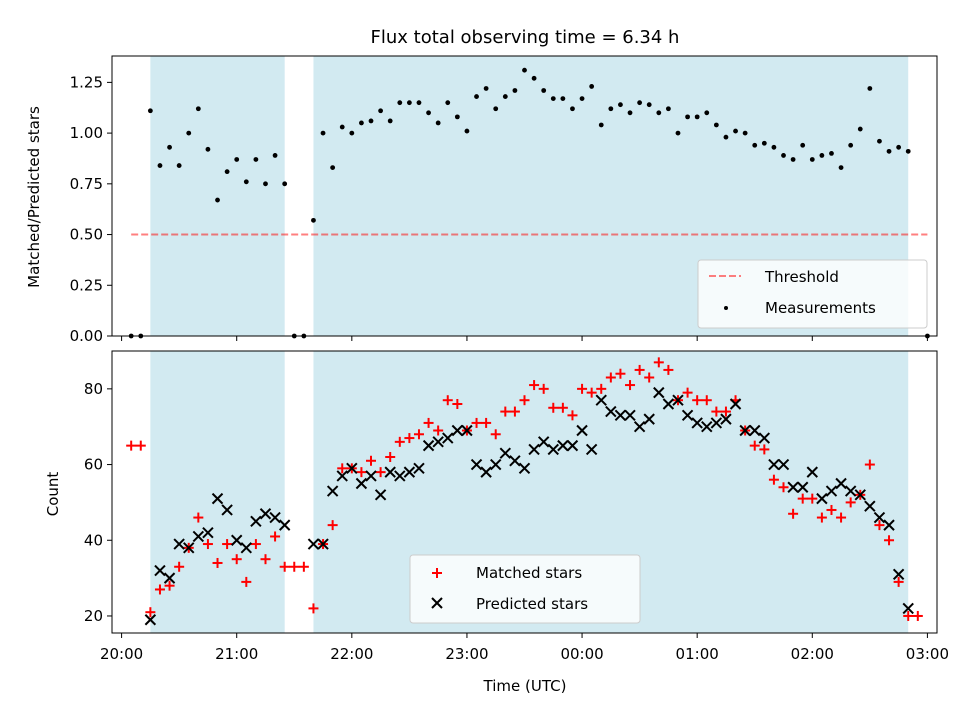 The width and height of the screenshot is (960, 720). Describe the element at coordinates (93, 616) in the screenshot. I see `bottom-y-tick-label-0: 20` at that location.